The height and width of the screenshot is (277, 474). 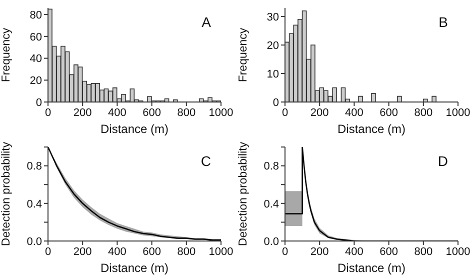 What do you see at coordinates (443, 161) in the screenshot?
I see `annotation: D` at bounding box center [443, 161].